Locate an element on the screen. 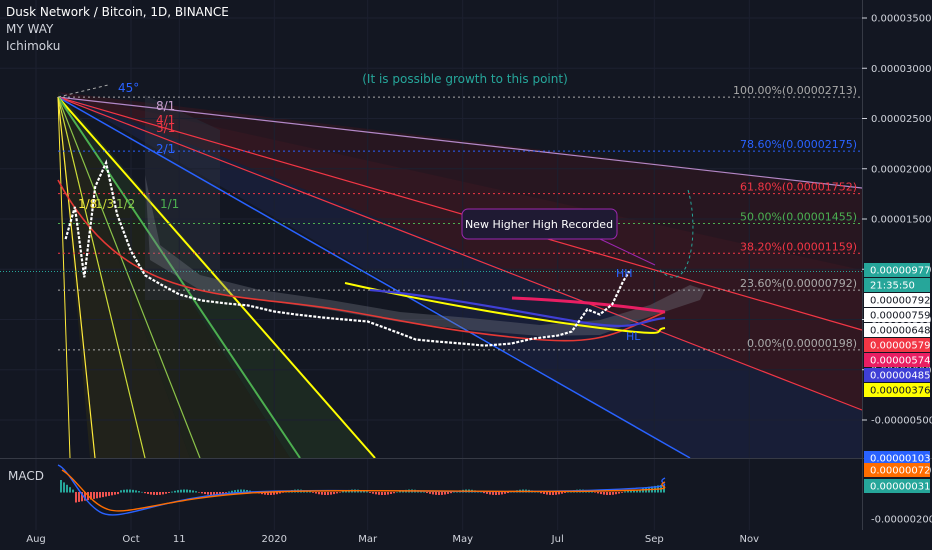 The height and width of the screenshot is (550, 932). x-tick-label: 2020 is located at coordinates (274, 539).